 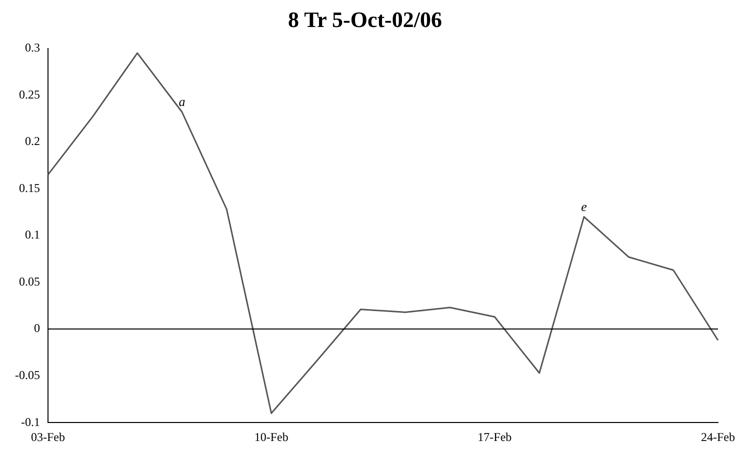 I want to click on chart-title: 8 Tr 5-Oct-02/06, so click(x=365, y=19).